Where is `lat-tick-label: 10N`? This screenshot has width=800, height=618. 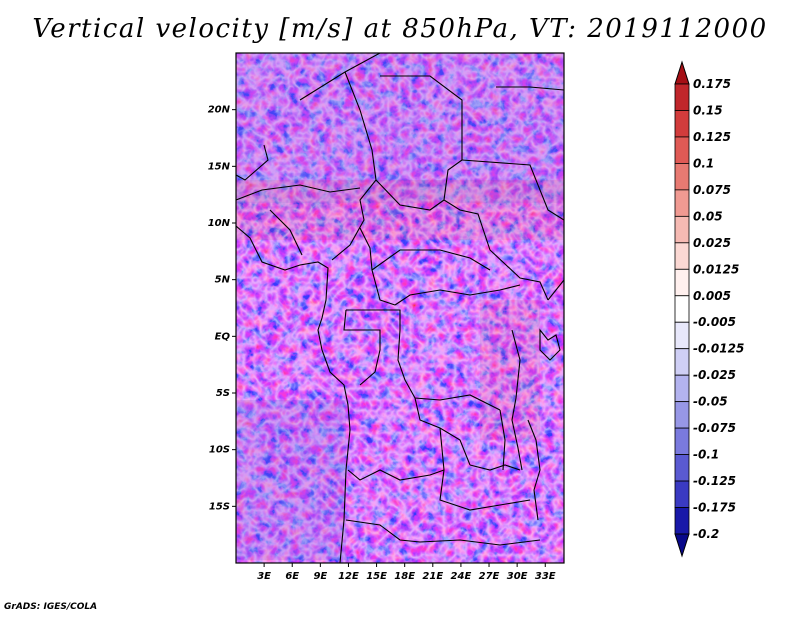 lat-tick-label: 10N is located at coordinates (219, 223).